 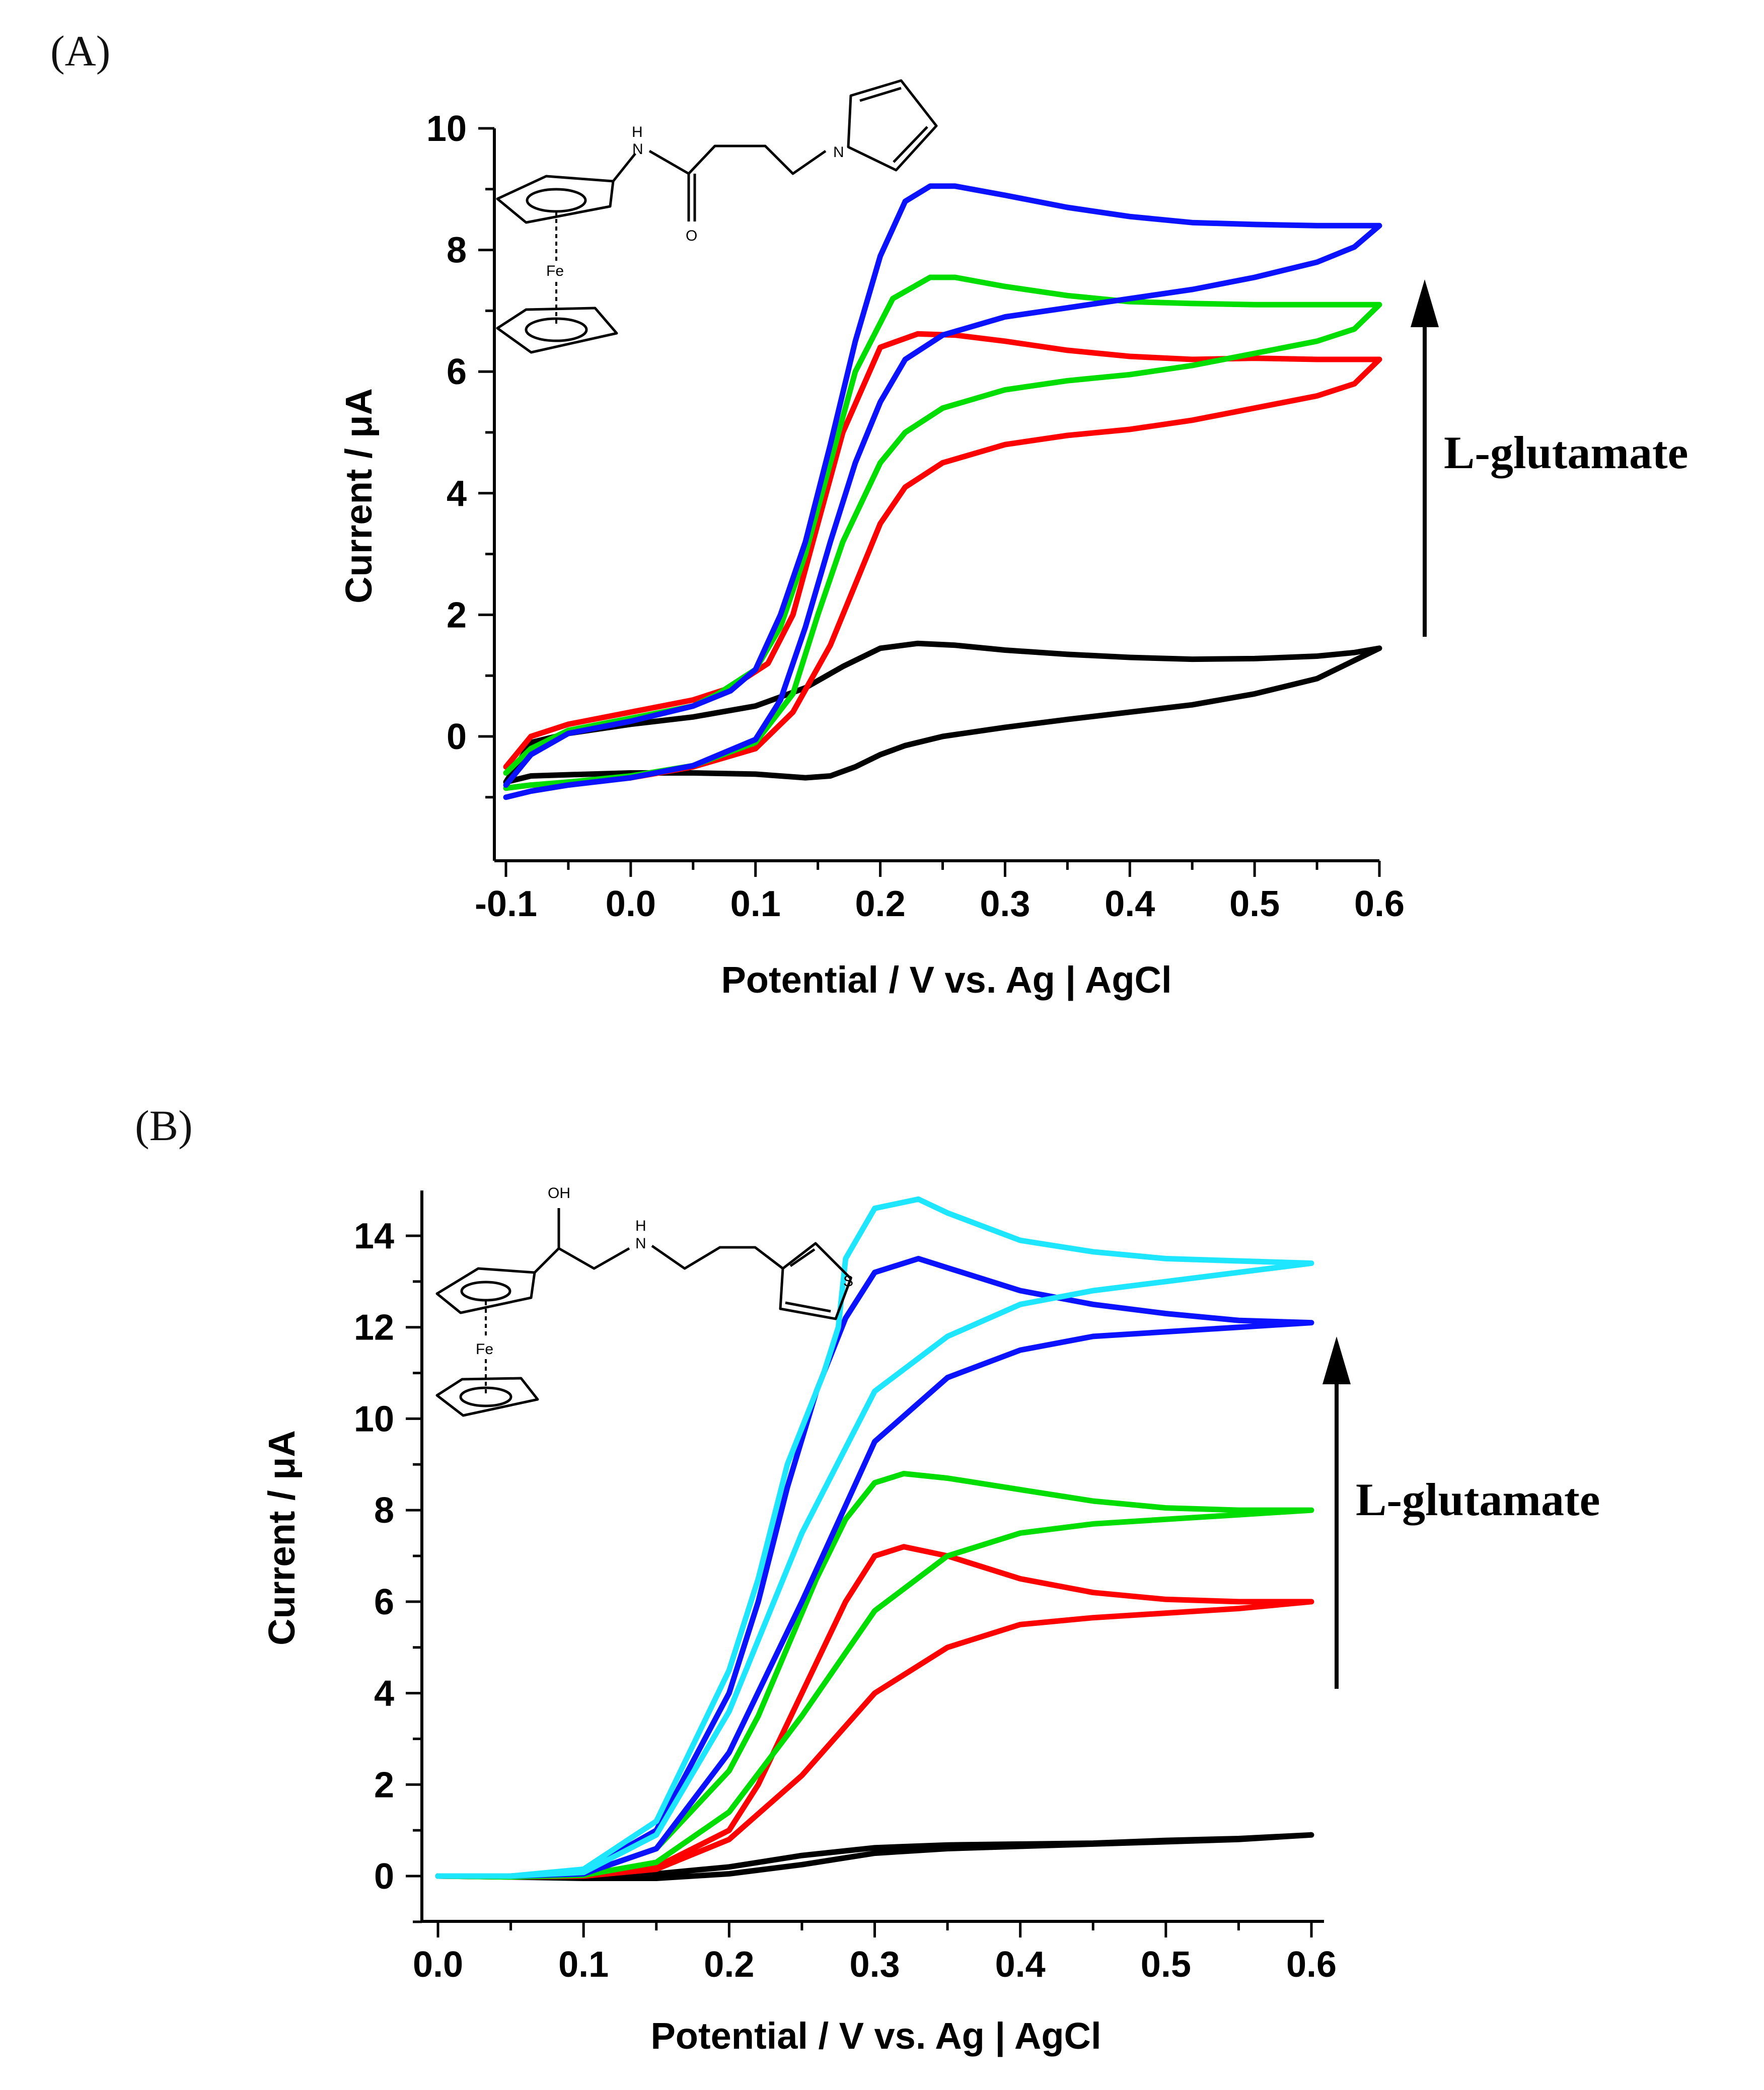 I want to click on pyrrole-ring, so click(x=892, y=125).